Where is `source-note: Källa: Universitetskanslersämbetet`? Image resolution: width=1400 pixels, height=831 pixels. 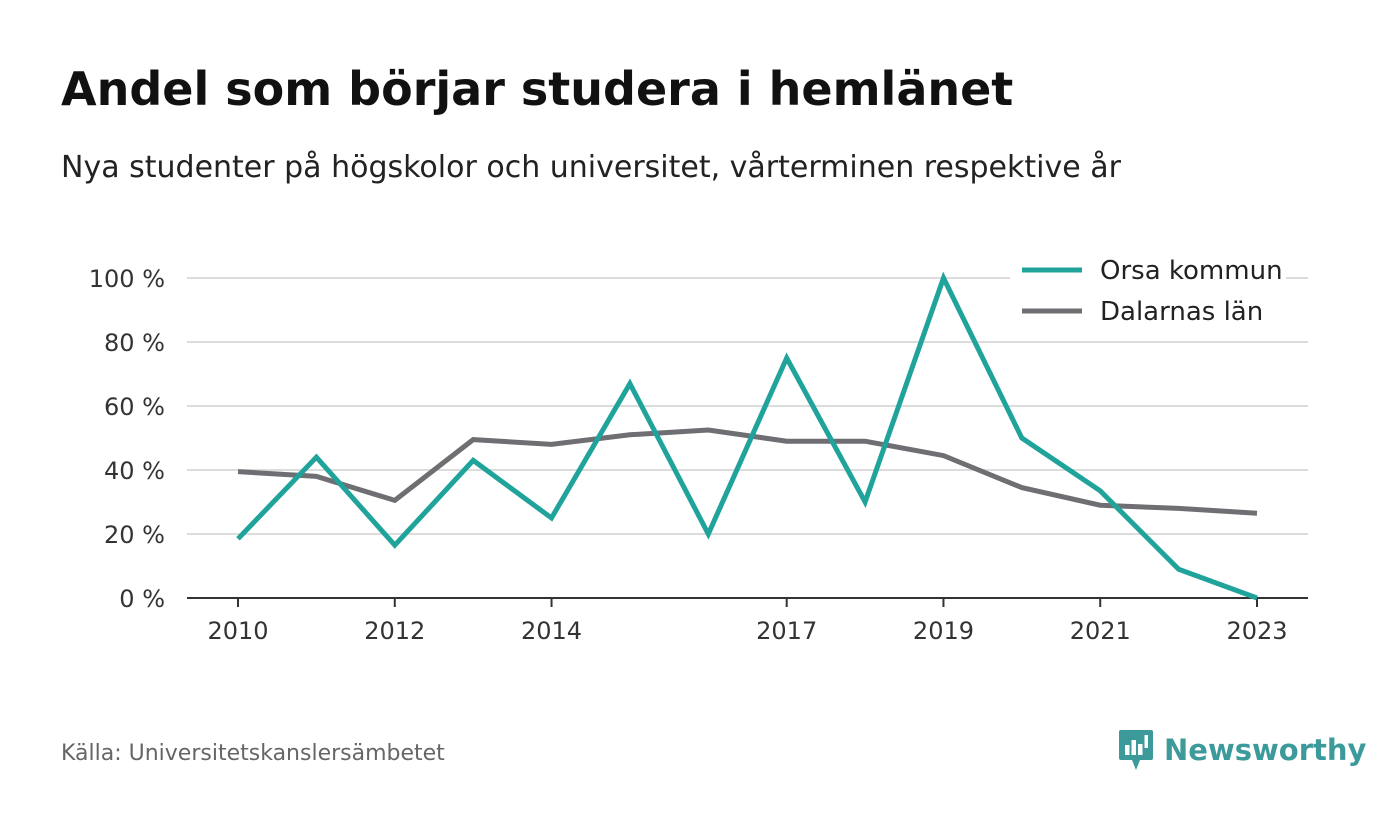 source-note: Källa: Universitetskanslersämbetet is located at coordinates (253, 753).